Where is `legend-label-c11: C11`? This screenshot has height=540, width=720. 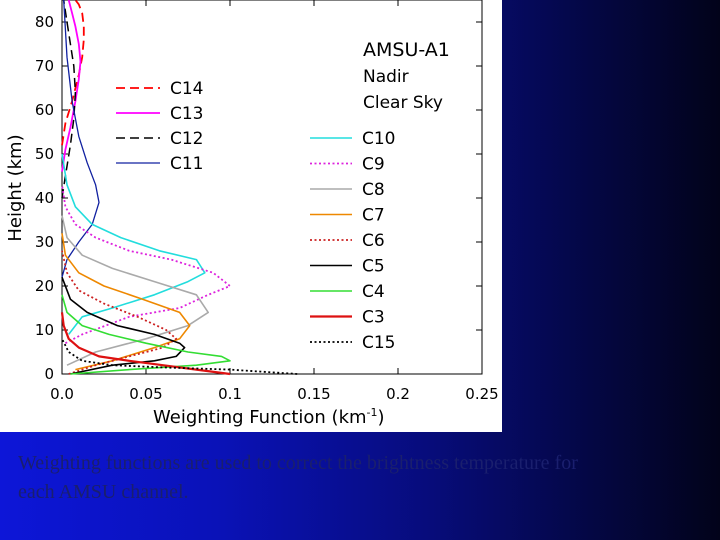 legend-label-c11: C11 is located at coordinates (187, 164).